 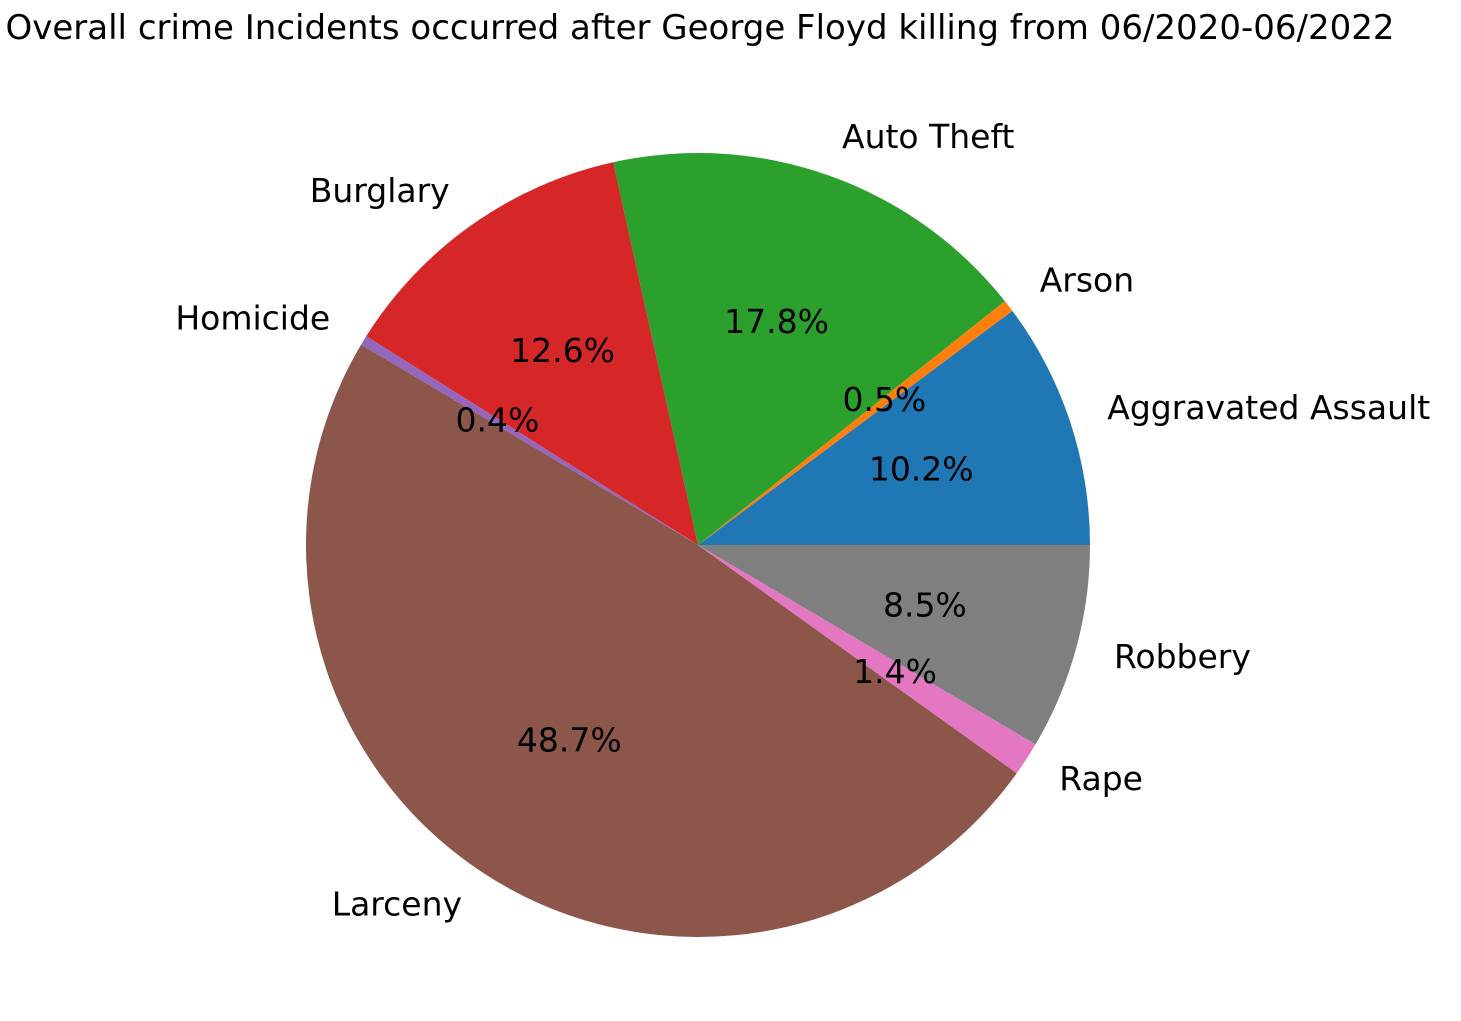 I want to click on slice-label-robbery: Robbery, so click(x=1182, y=656).